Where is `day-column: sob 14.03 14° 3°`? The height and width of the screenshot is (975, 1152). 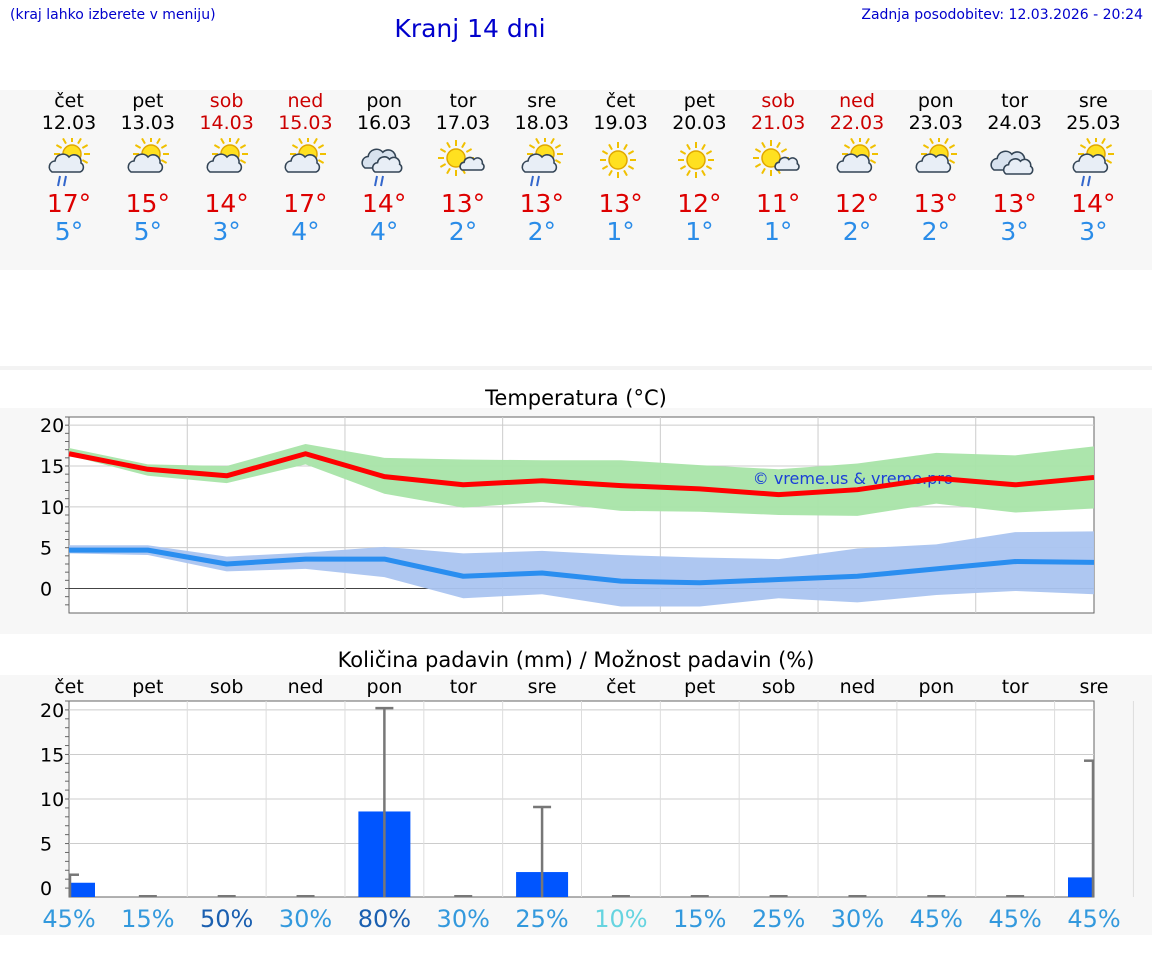 day-column: sob 14.03 14° 3° is located at coordinates (227, 168).